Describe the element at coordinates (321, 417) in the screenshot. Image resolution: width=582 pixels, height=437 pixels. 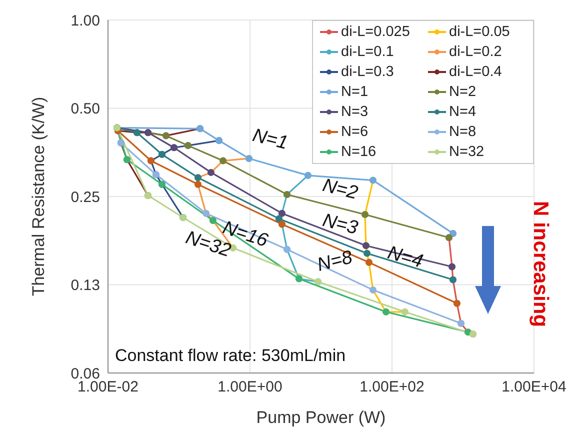
I see `x-axis-title: Pump Power (W)` at that location.